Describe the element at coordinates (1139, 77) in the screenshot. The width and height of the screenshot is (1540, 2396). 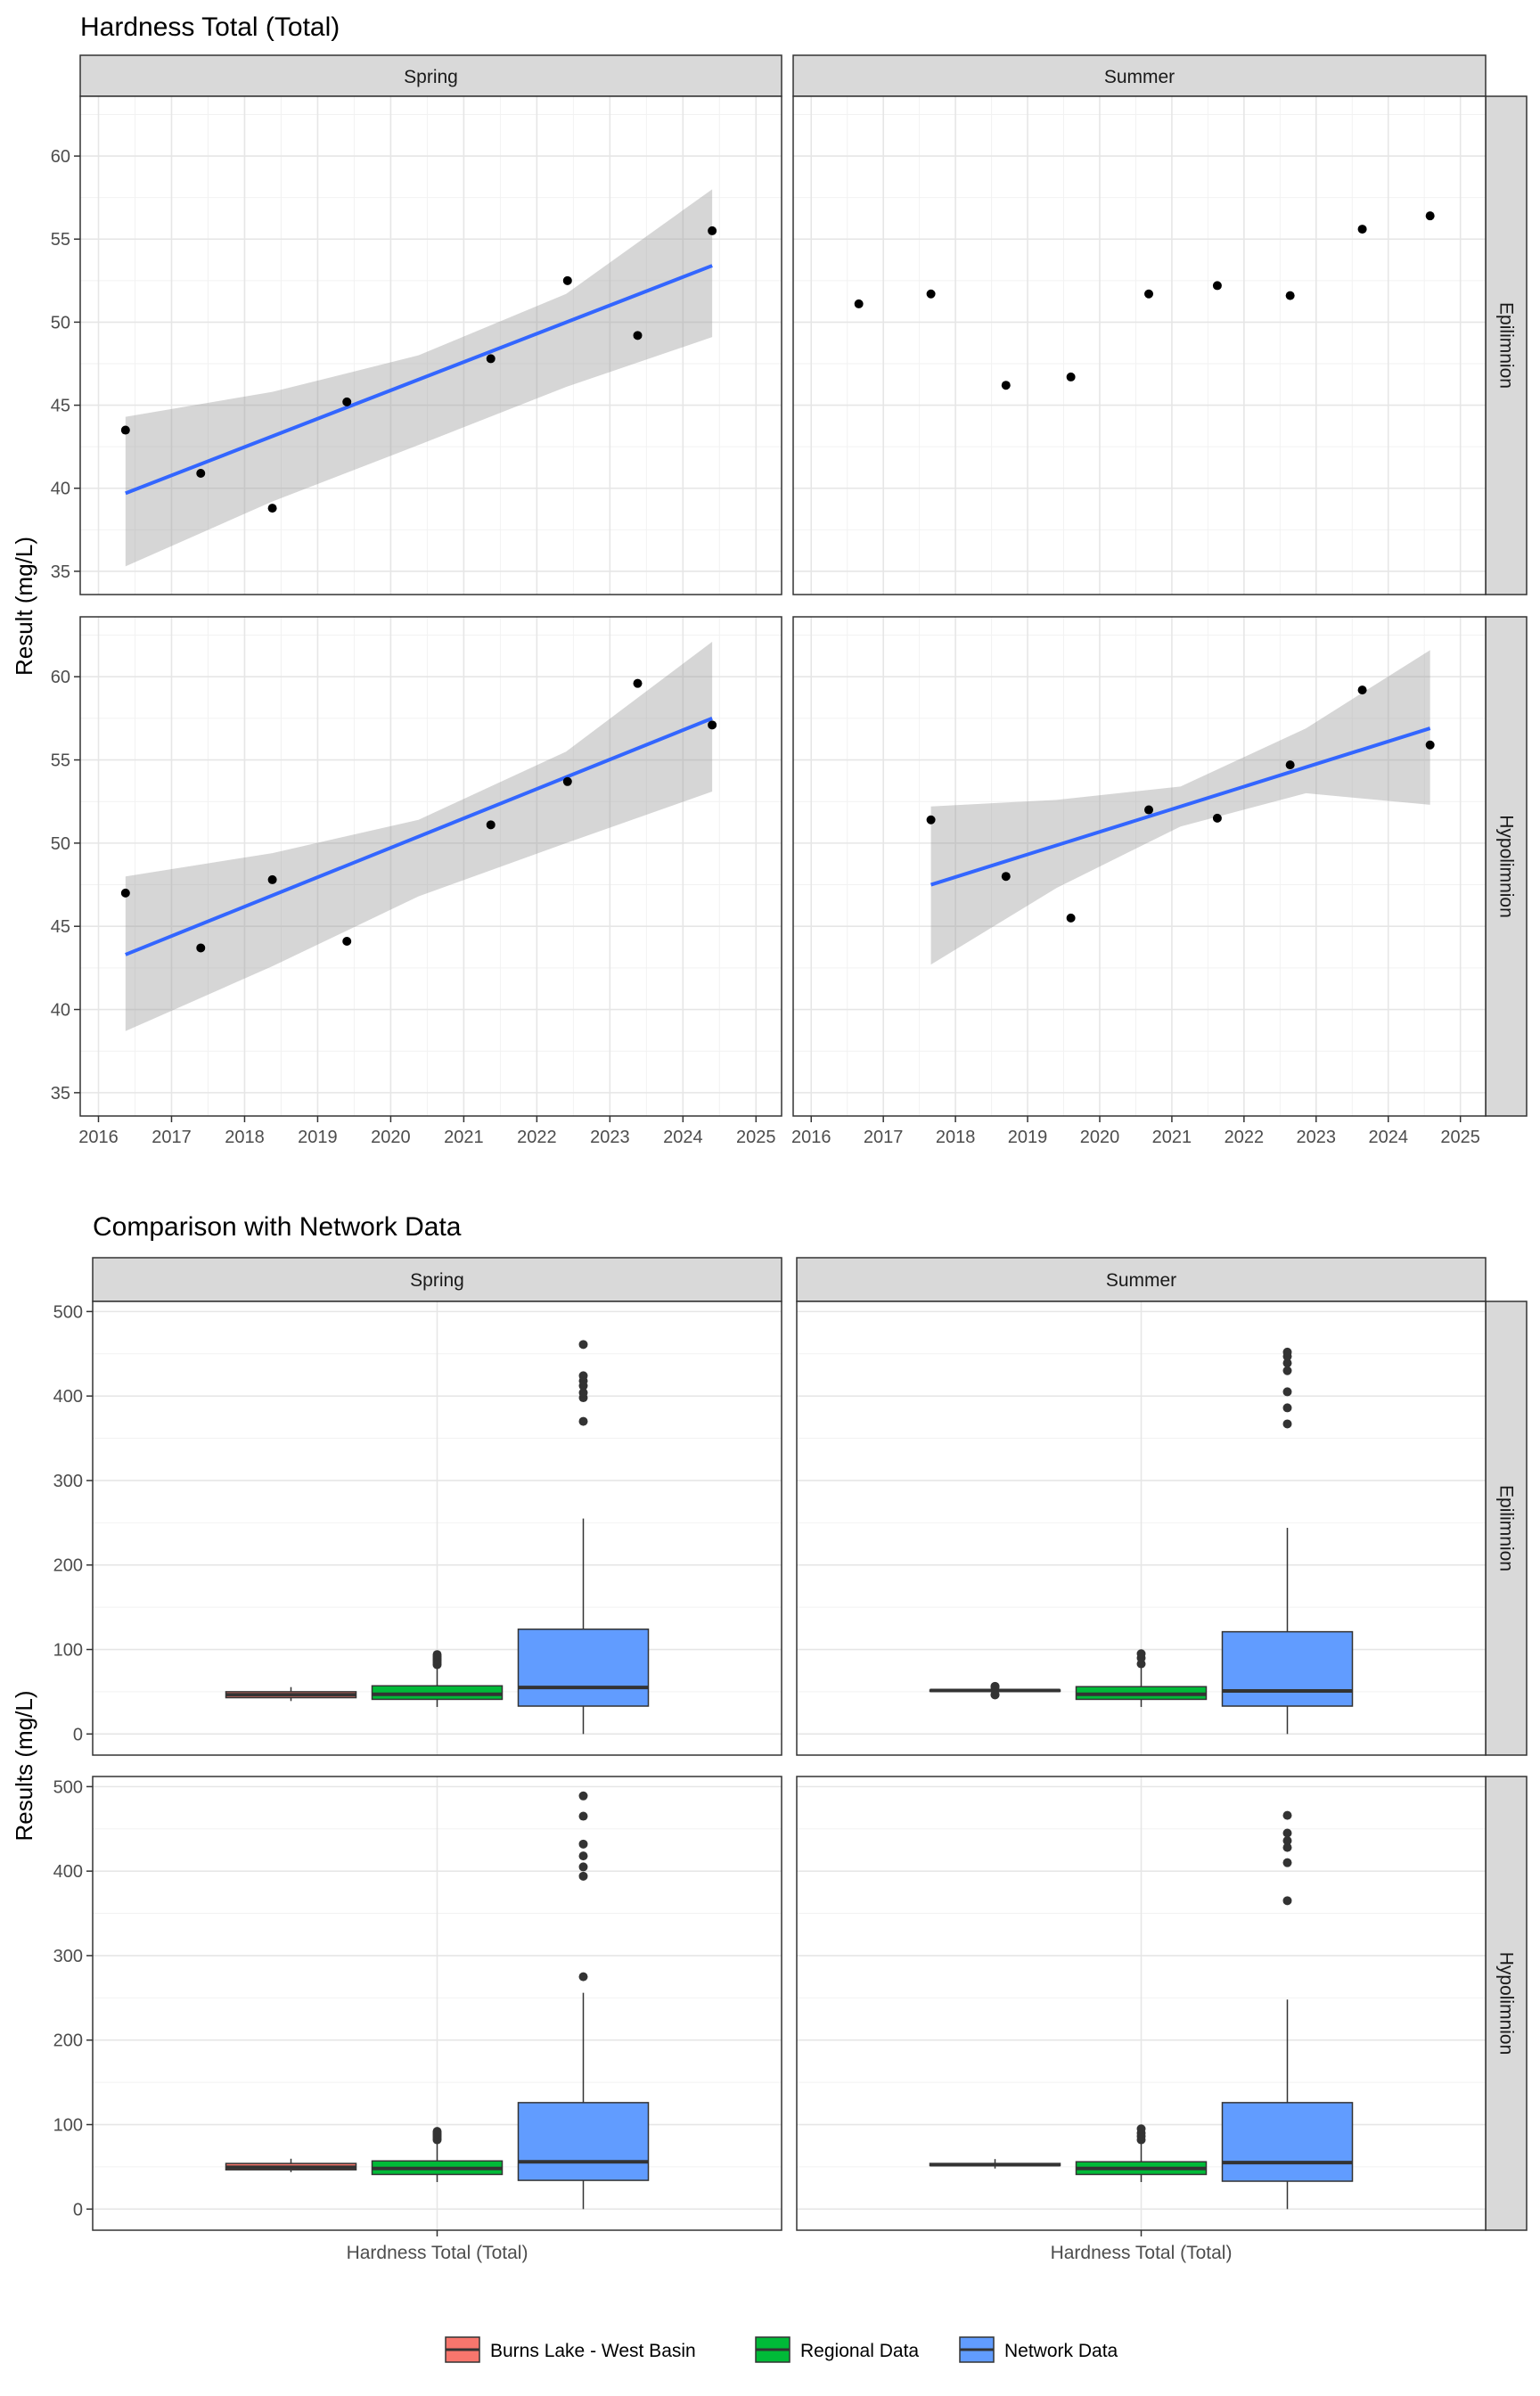
I see `facet-label-summer: Summer` at that location.